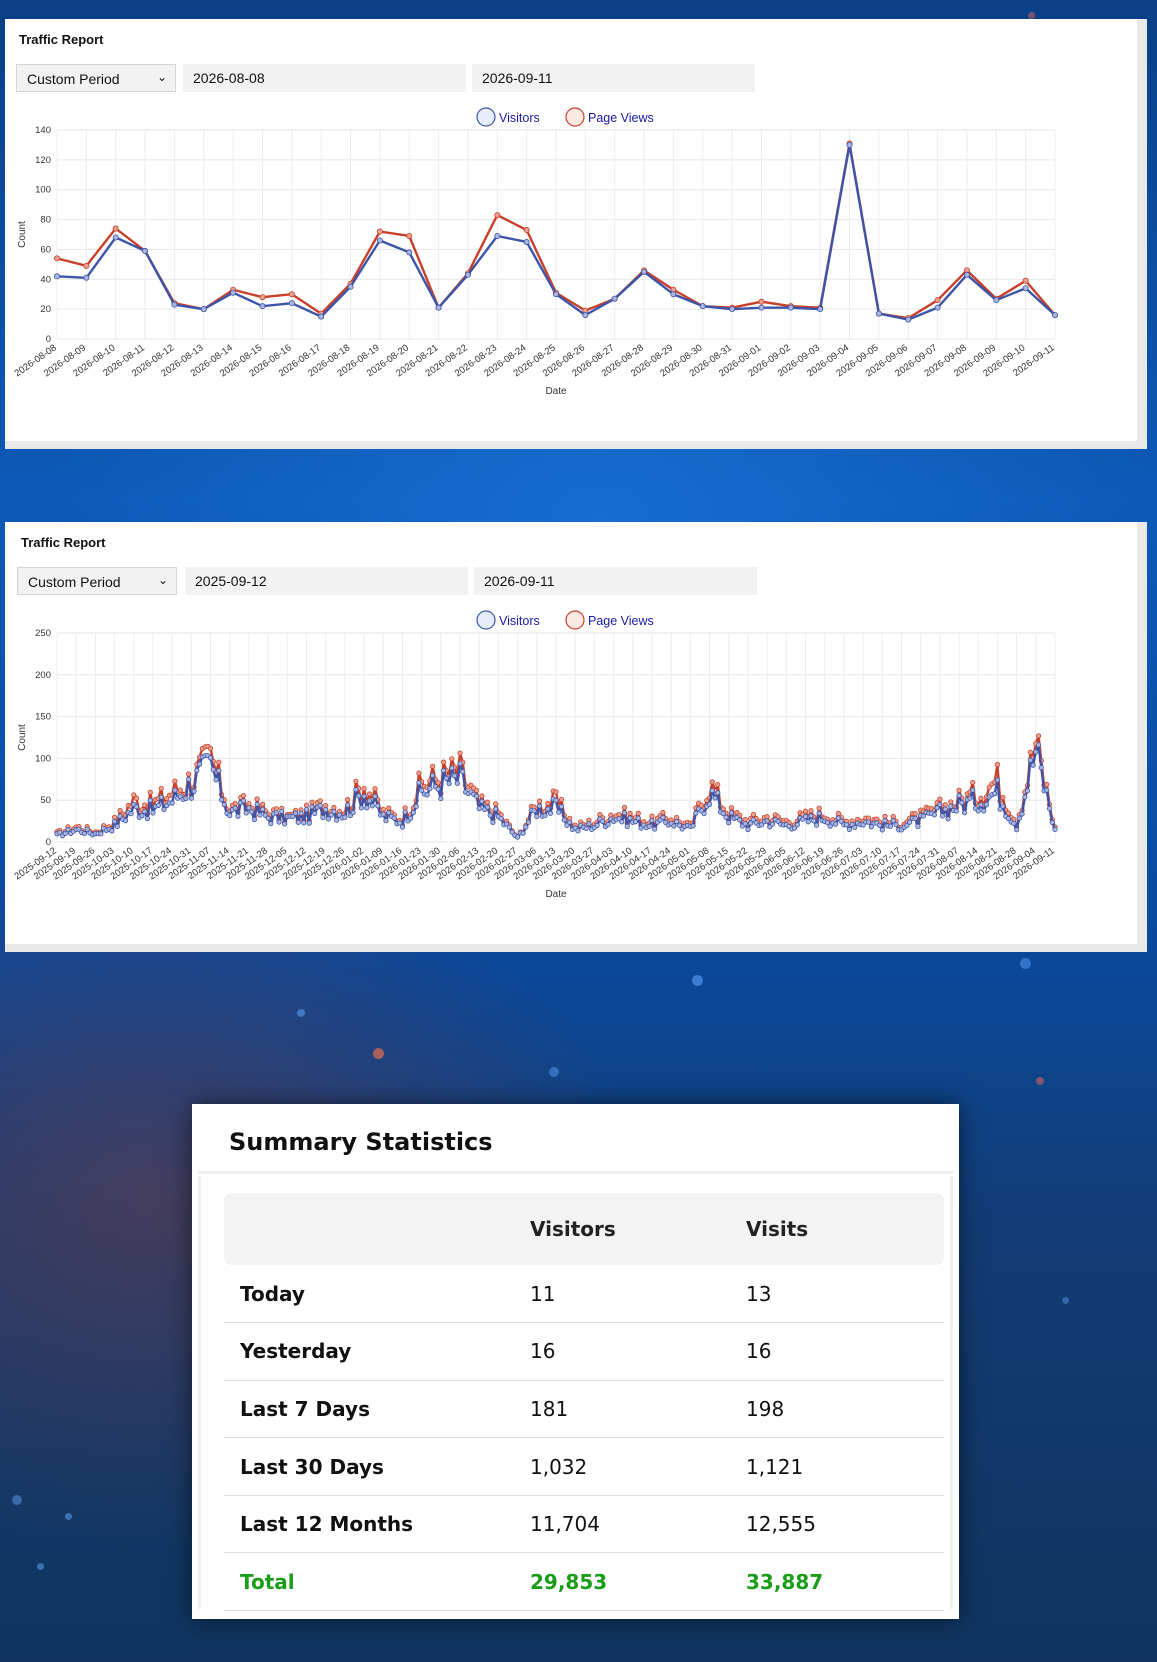  I want to click on y-tick-label: 40, so click(45, 279).